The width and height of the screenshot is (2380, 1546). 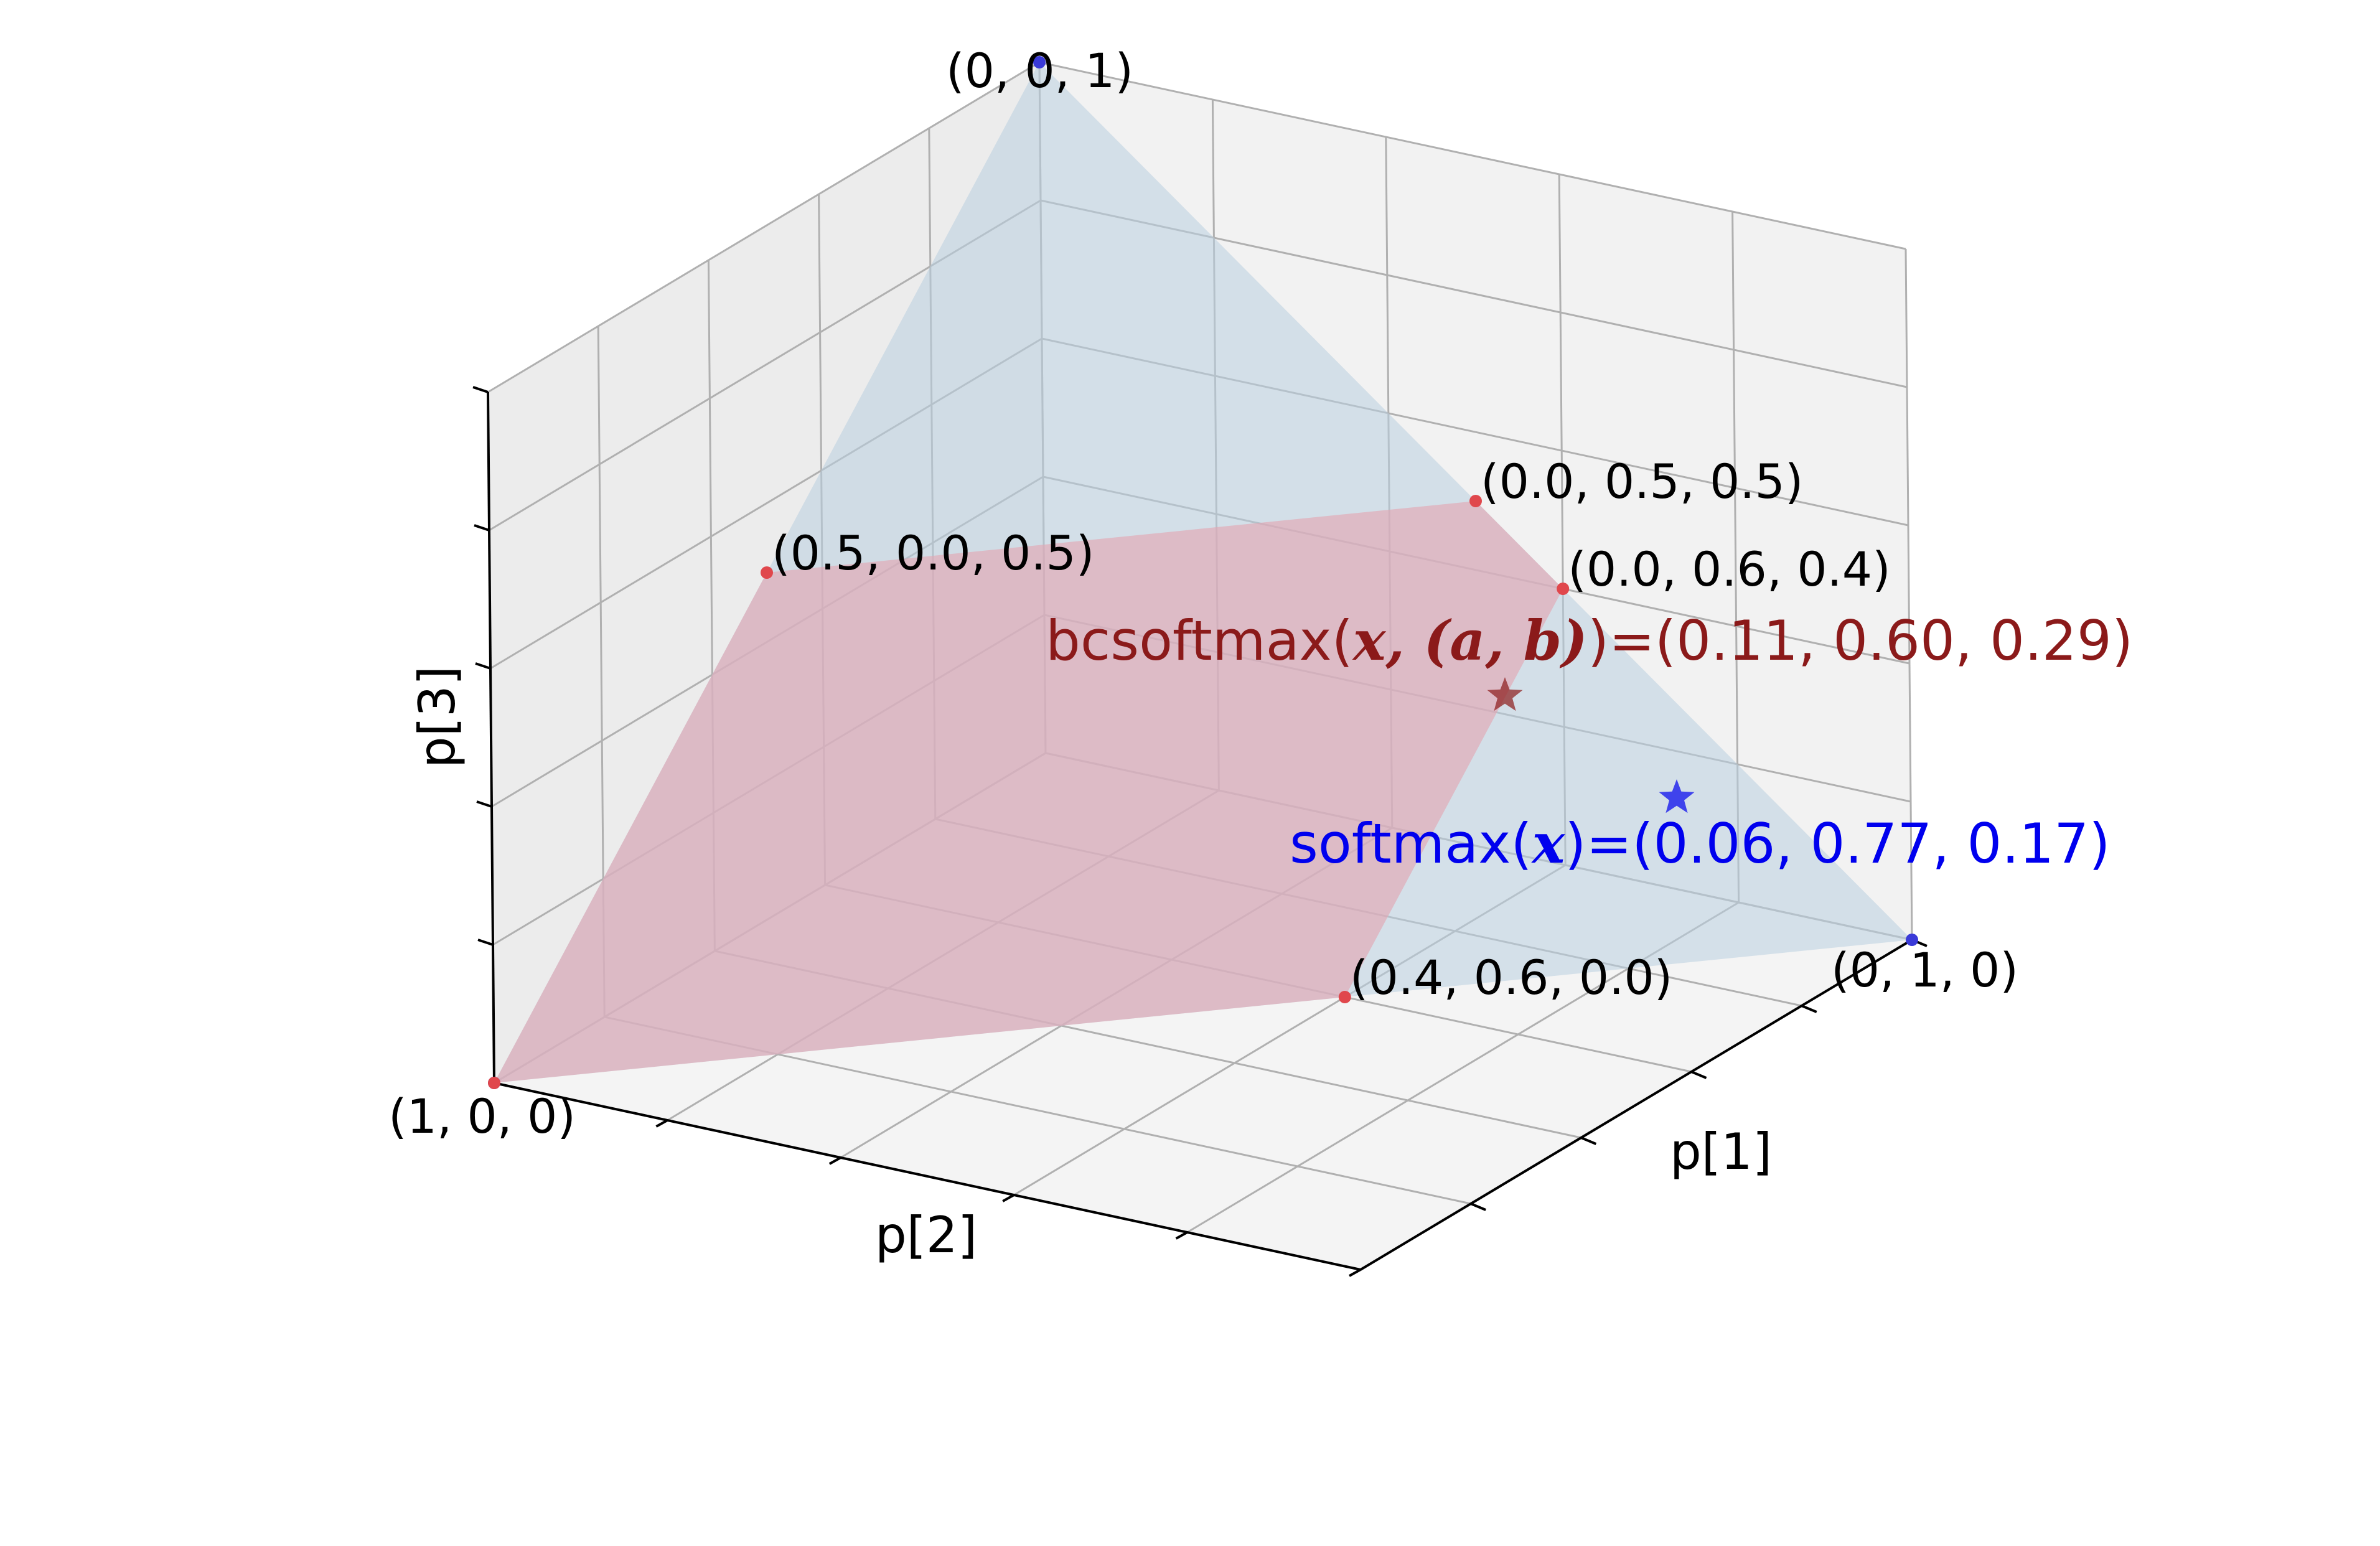 What do you see at coordinates (933, 553) in the screenshot?
I see `region-vertex-label: (0.5, 0.0, 0.5)` at bounding box center [933, 553].